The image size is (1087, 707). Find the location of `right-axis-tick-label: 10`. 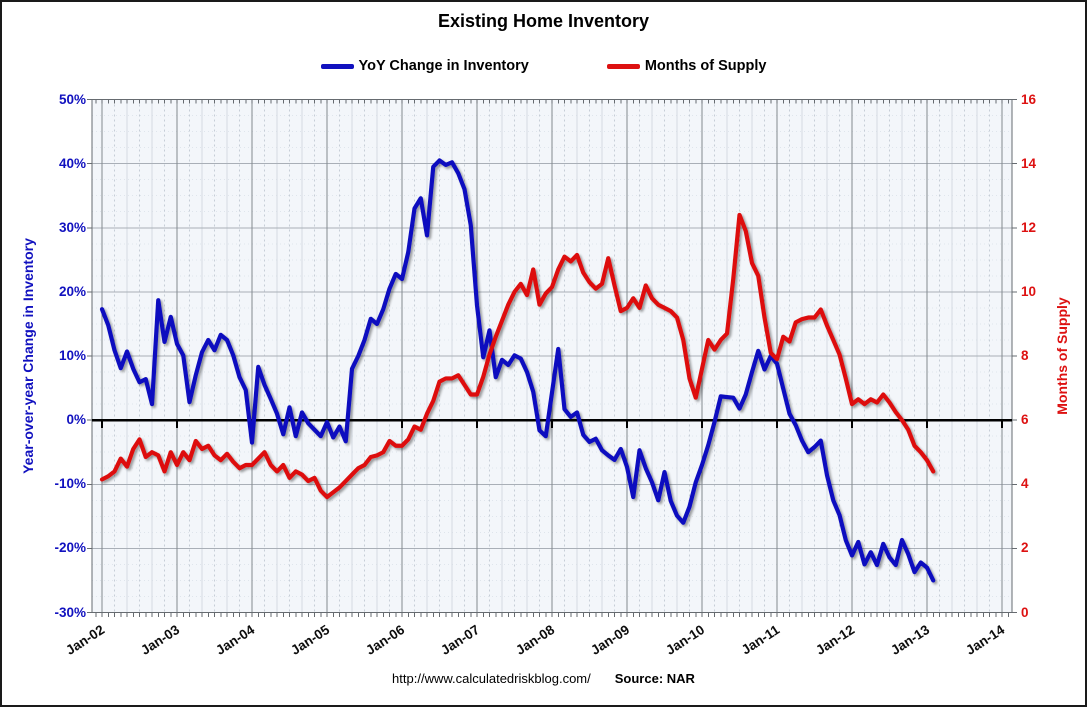

right-axis-tick-label: 10 is located at coordinates (1029, 291).